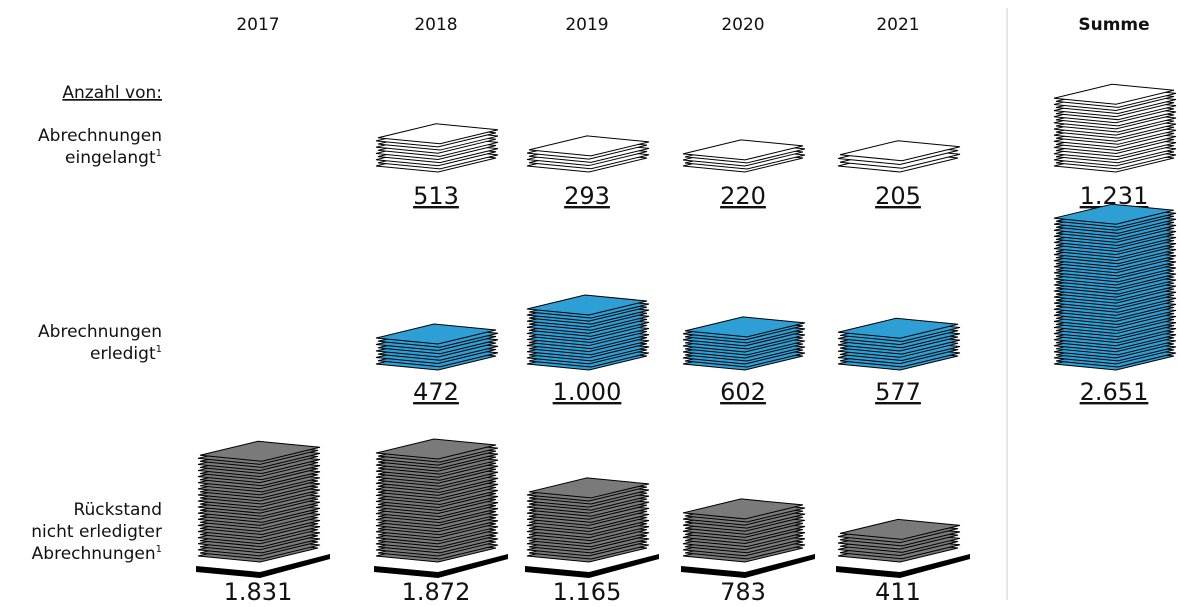 This screenshot has height=607, width=1178. I want to click on value-label: 205, so click(898, 196).